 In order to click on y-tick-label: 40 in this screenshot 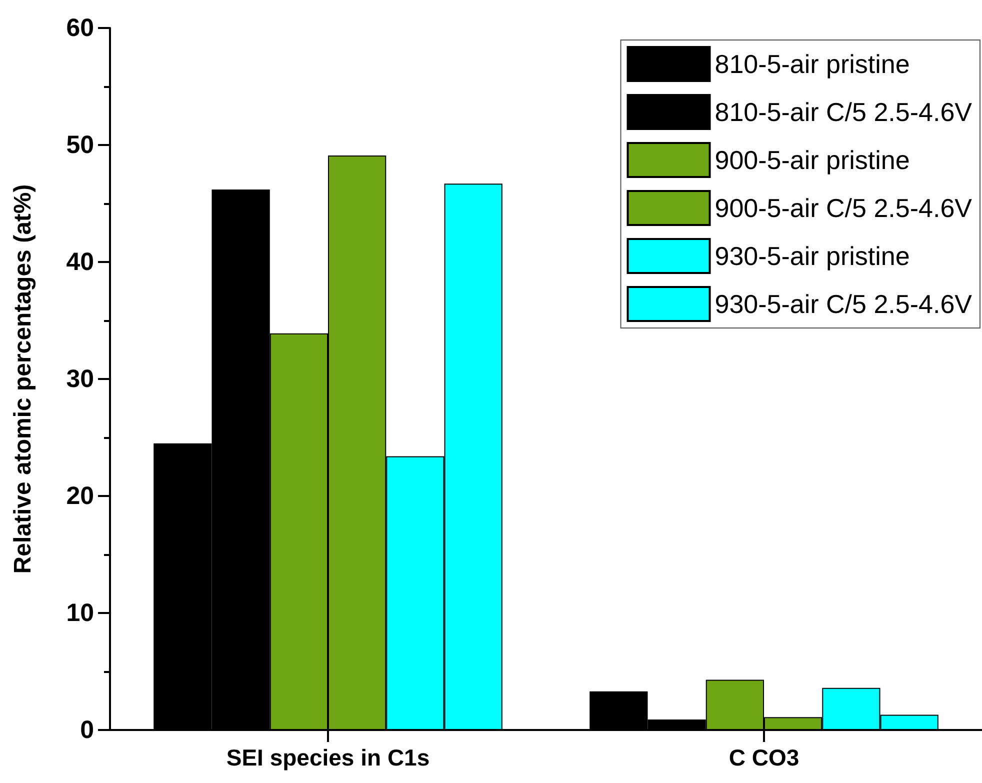, I will do `click(80, 262)`.